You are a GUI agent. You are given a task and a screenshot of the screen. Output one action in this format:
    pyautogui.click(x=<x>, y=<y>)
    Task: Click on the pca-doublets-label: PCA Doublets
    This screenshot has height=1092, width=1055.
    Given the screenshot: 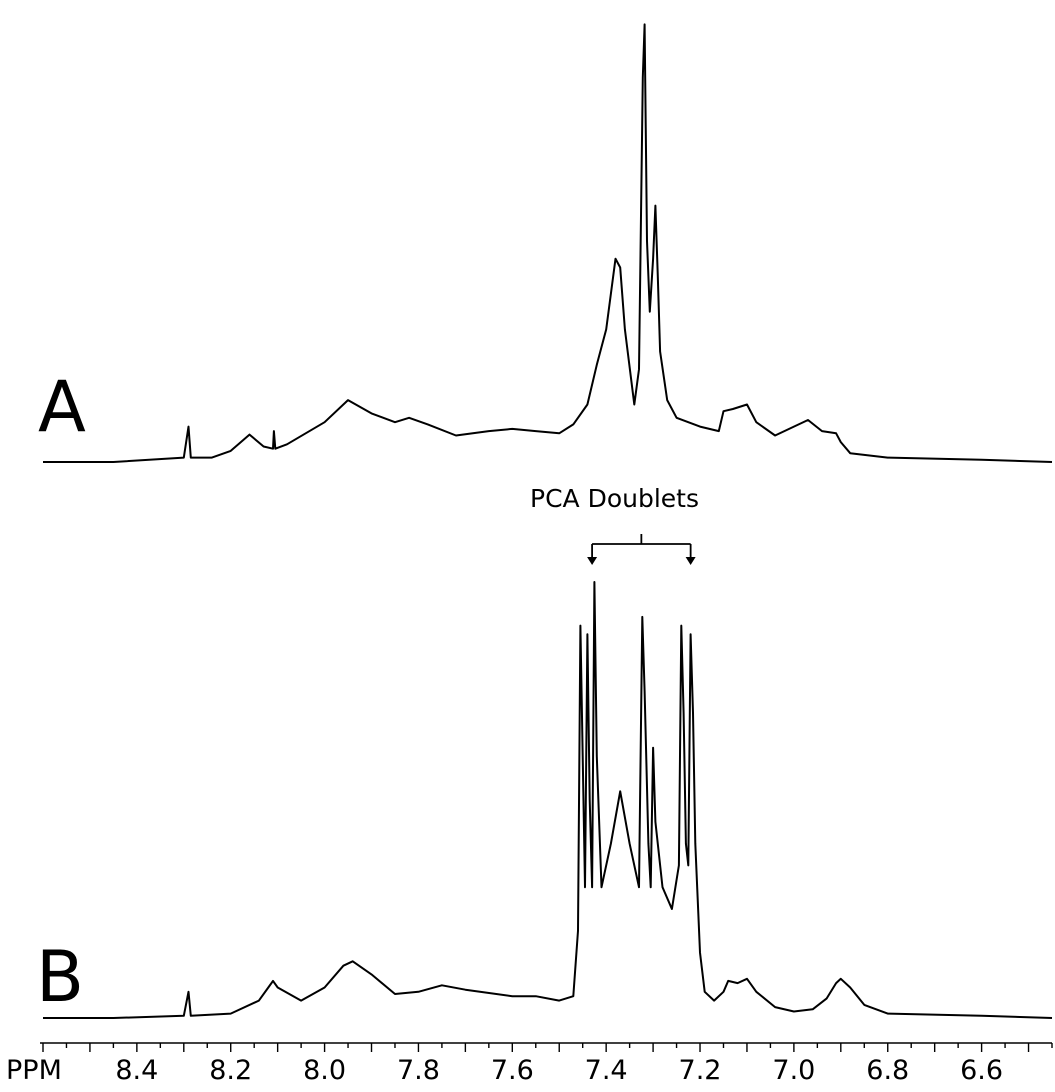 What is the action you would take?
    pyautogui.click(x=614, y=498)
    